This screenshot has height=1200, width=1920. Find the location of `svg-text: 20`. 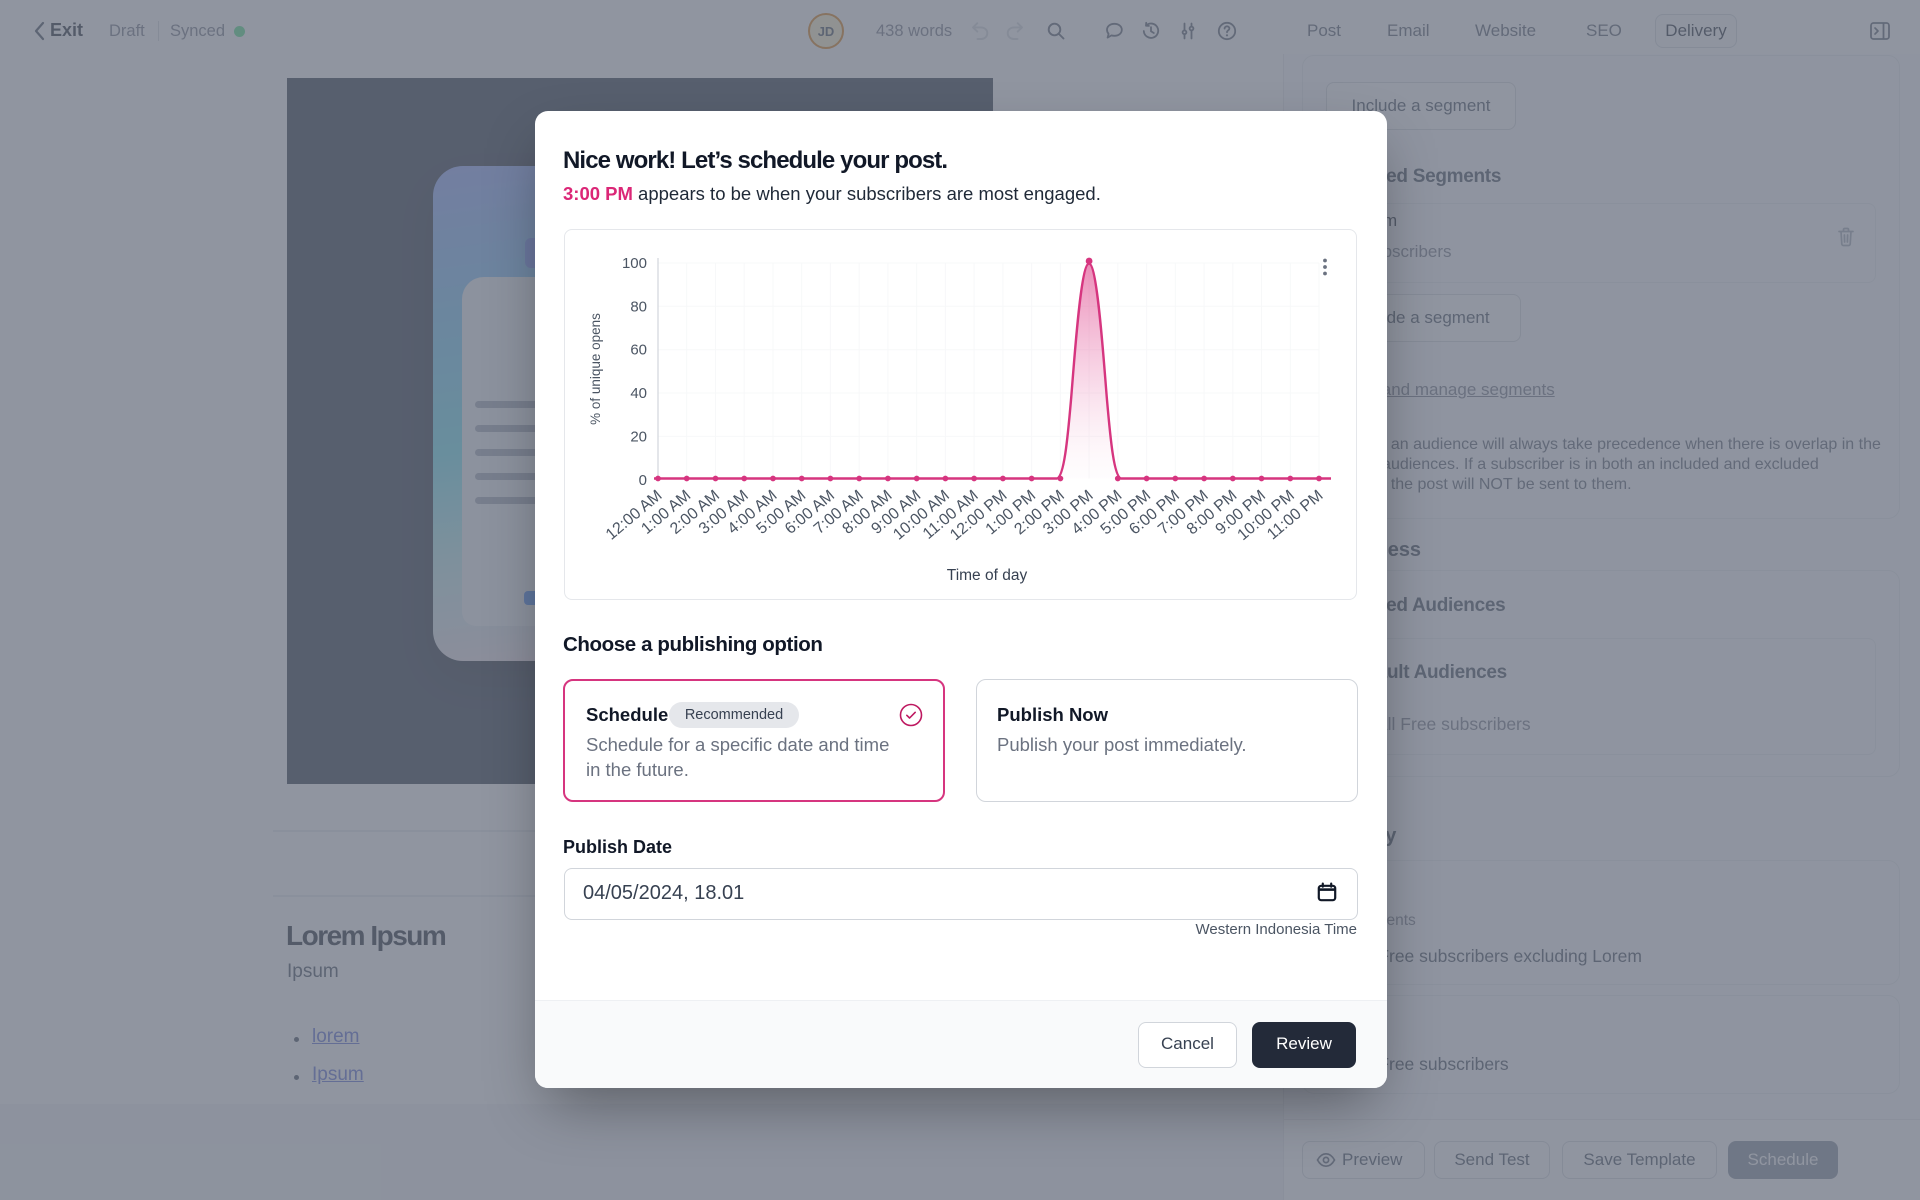

svg-text: 20 is located at coordinates (638, 436).